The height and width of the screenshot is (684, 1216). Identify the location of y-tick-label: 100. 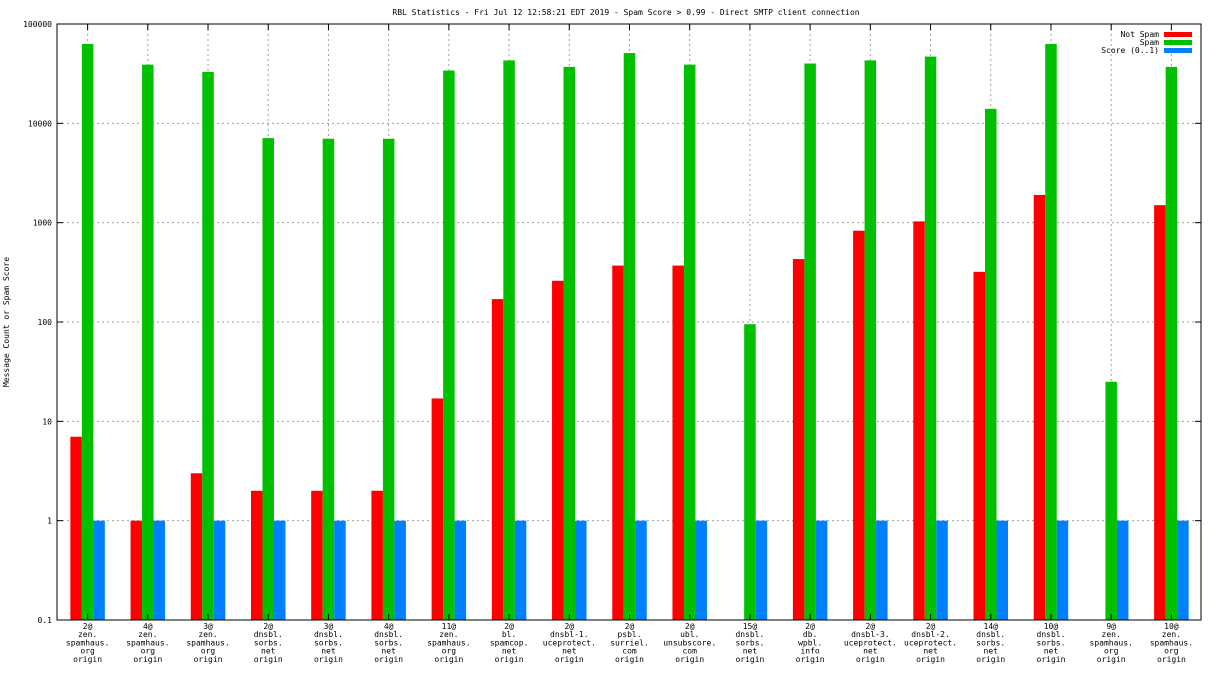
(45, 322).